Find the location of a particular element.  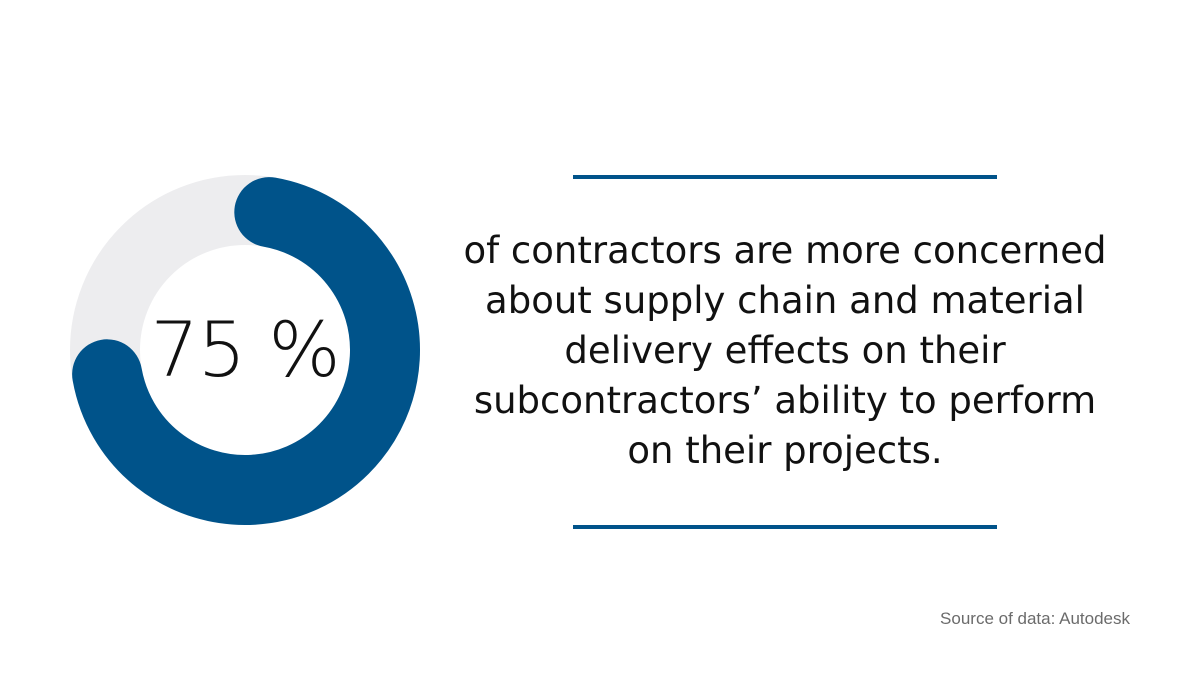

donut-value-arc is located at coordinates (246, 351).